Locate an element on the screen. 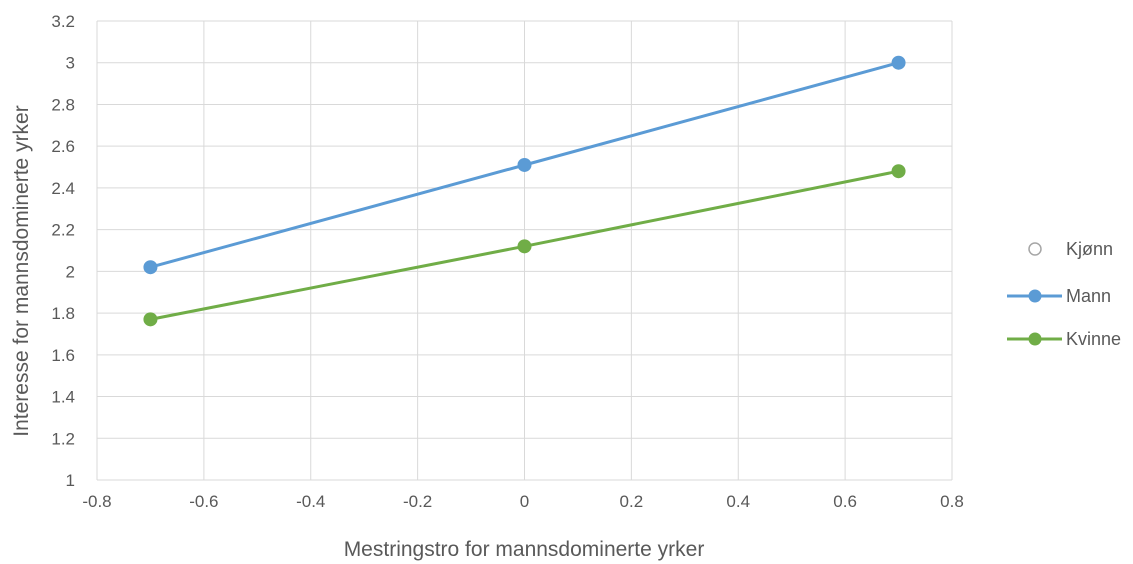 The height and width of the screenshot is (564, 1133). x-tick-label: 0.4 is located at coordinates (738, 501).